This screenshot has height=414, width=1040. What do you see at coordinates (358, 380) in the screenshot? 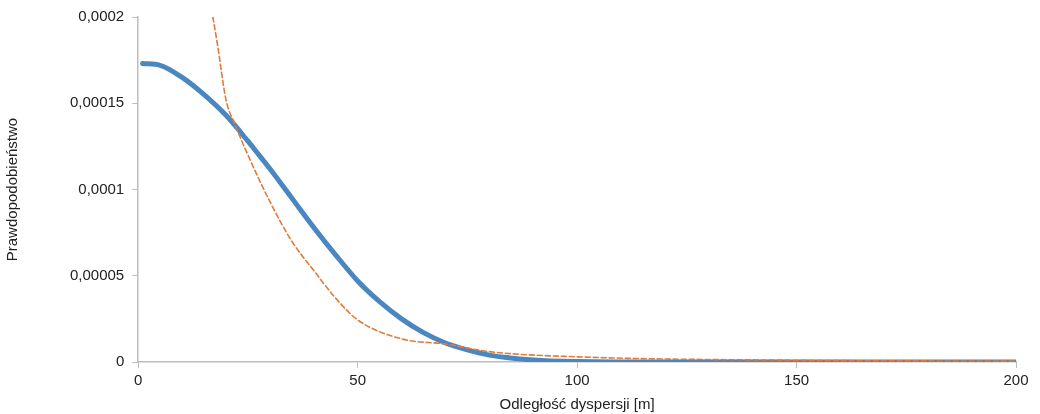
I see `x-tick-label: 50` at bounding box center [358, 380].